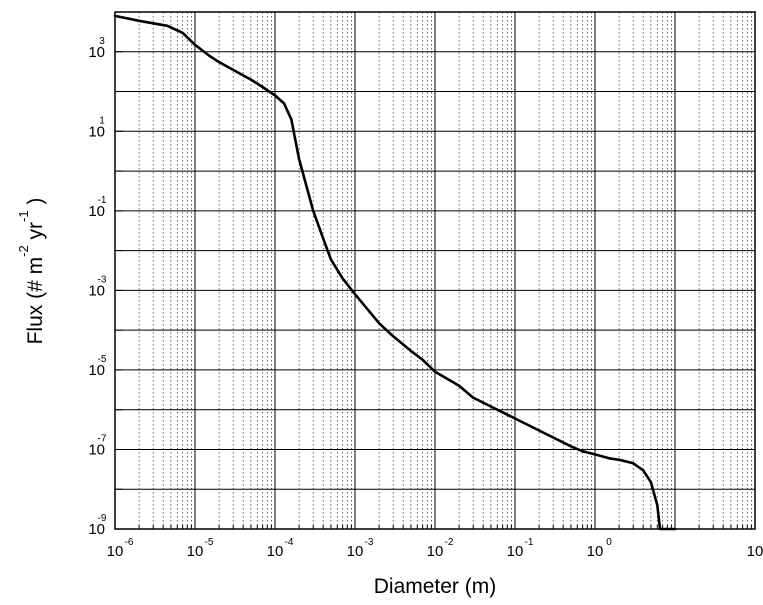 The height and width of the screenshot is (605, 763). Describe the element at coordinates (102, 200) in the screenshot. I see `y-tick-exponent: -1` at that location.